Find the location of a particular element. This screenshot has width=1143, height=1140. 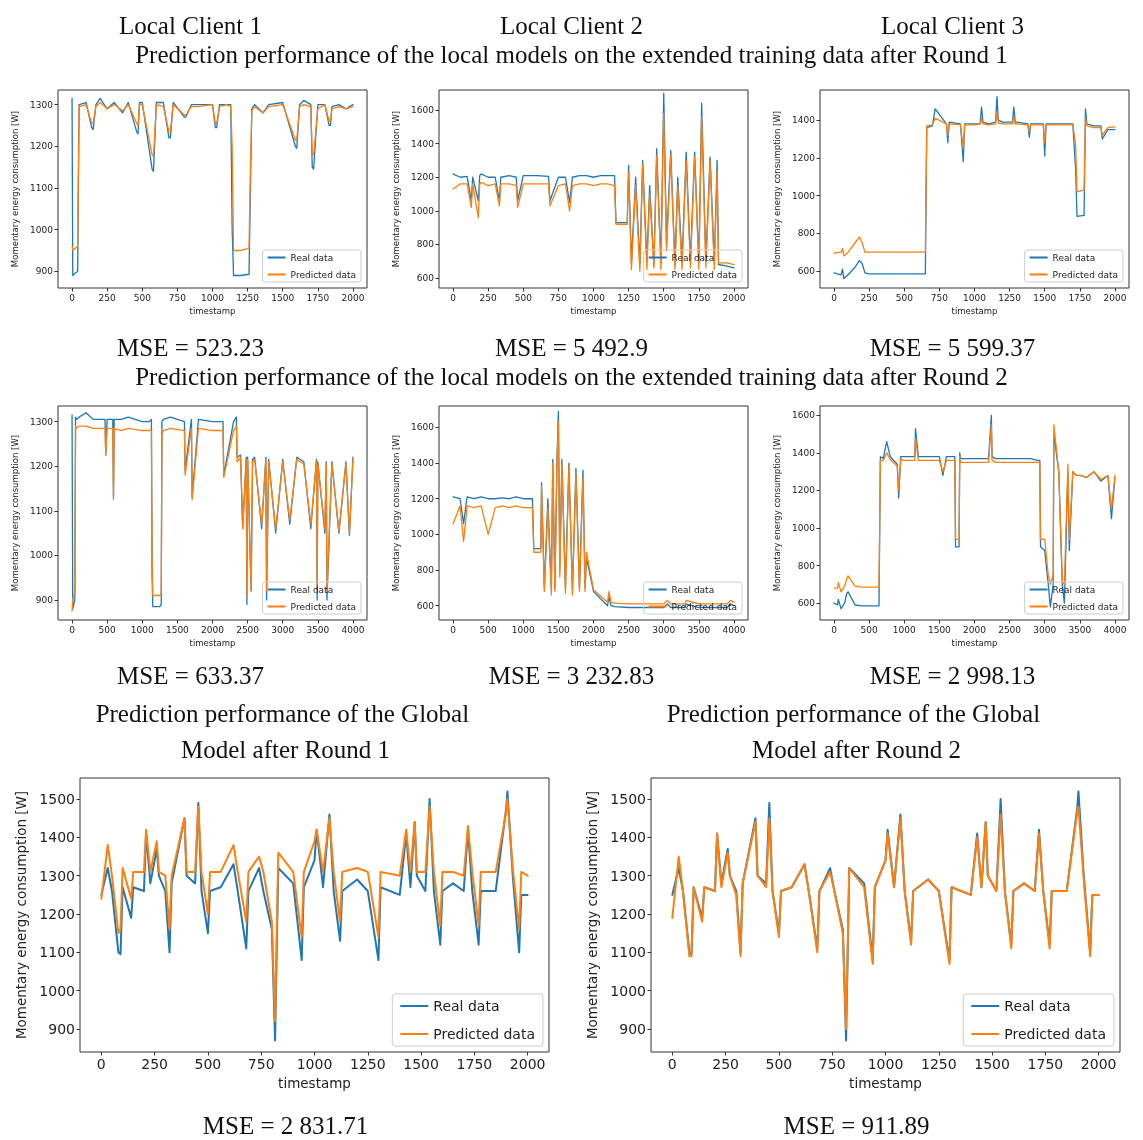

text: MSE = 2 998.13 is located at coordinates (952, 675).